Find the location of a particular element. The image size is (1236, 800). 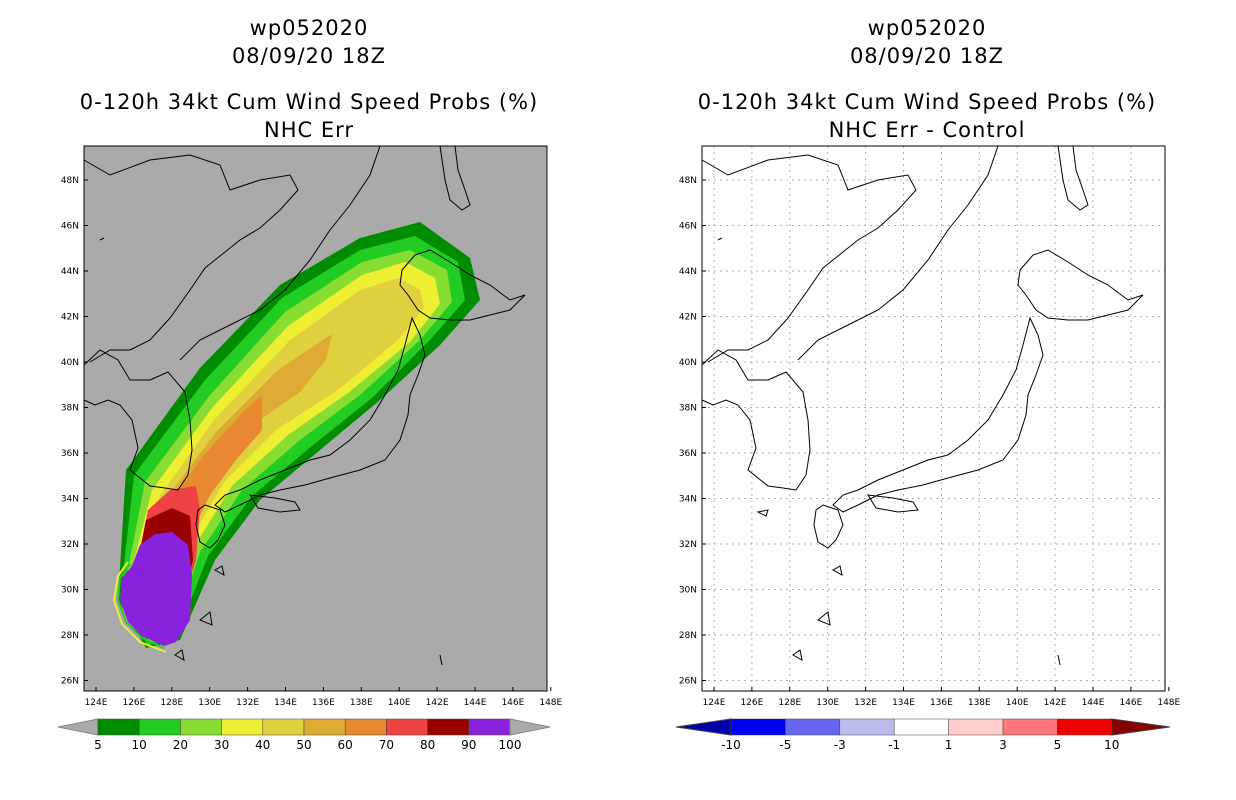

left-storm-id: wp052020 is located at coordinates (309, 28).